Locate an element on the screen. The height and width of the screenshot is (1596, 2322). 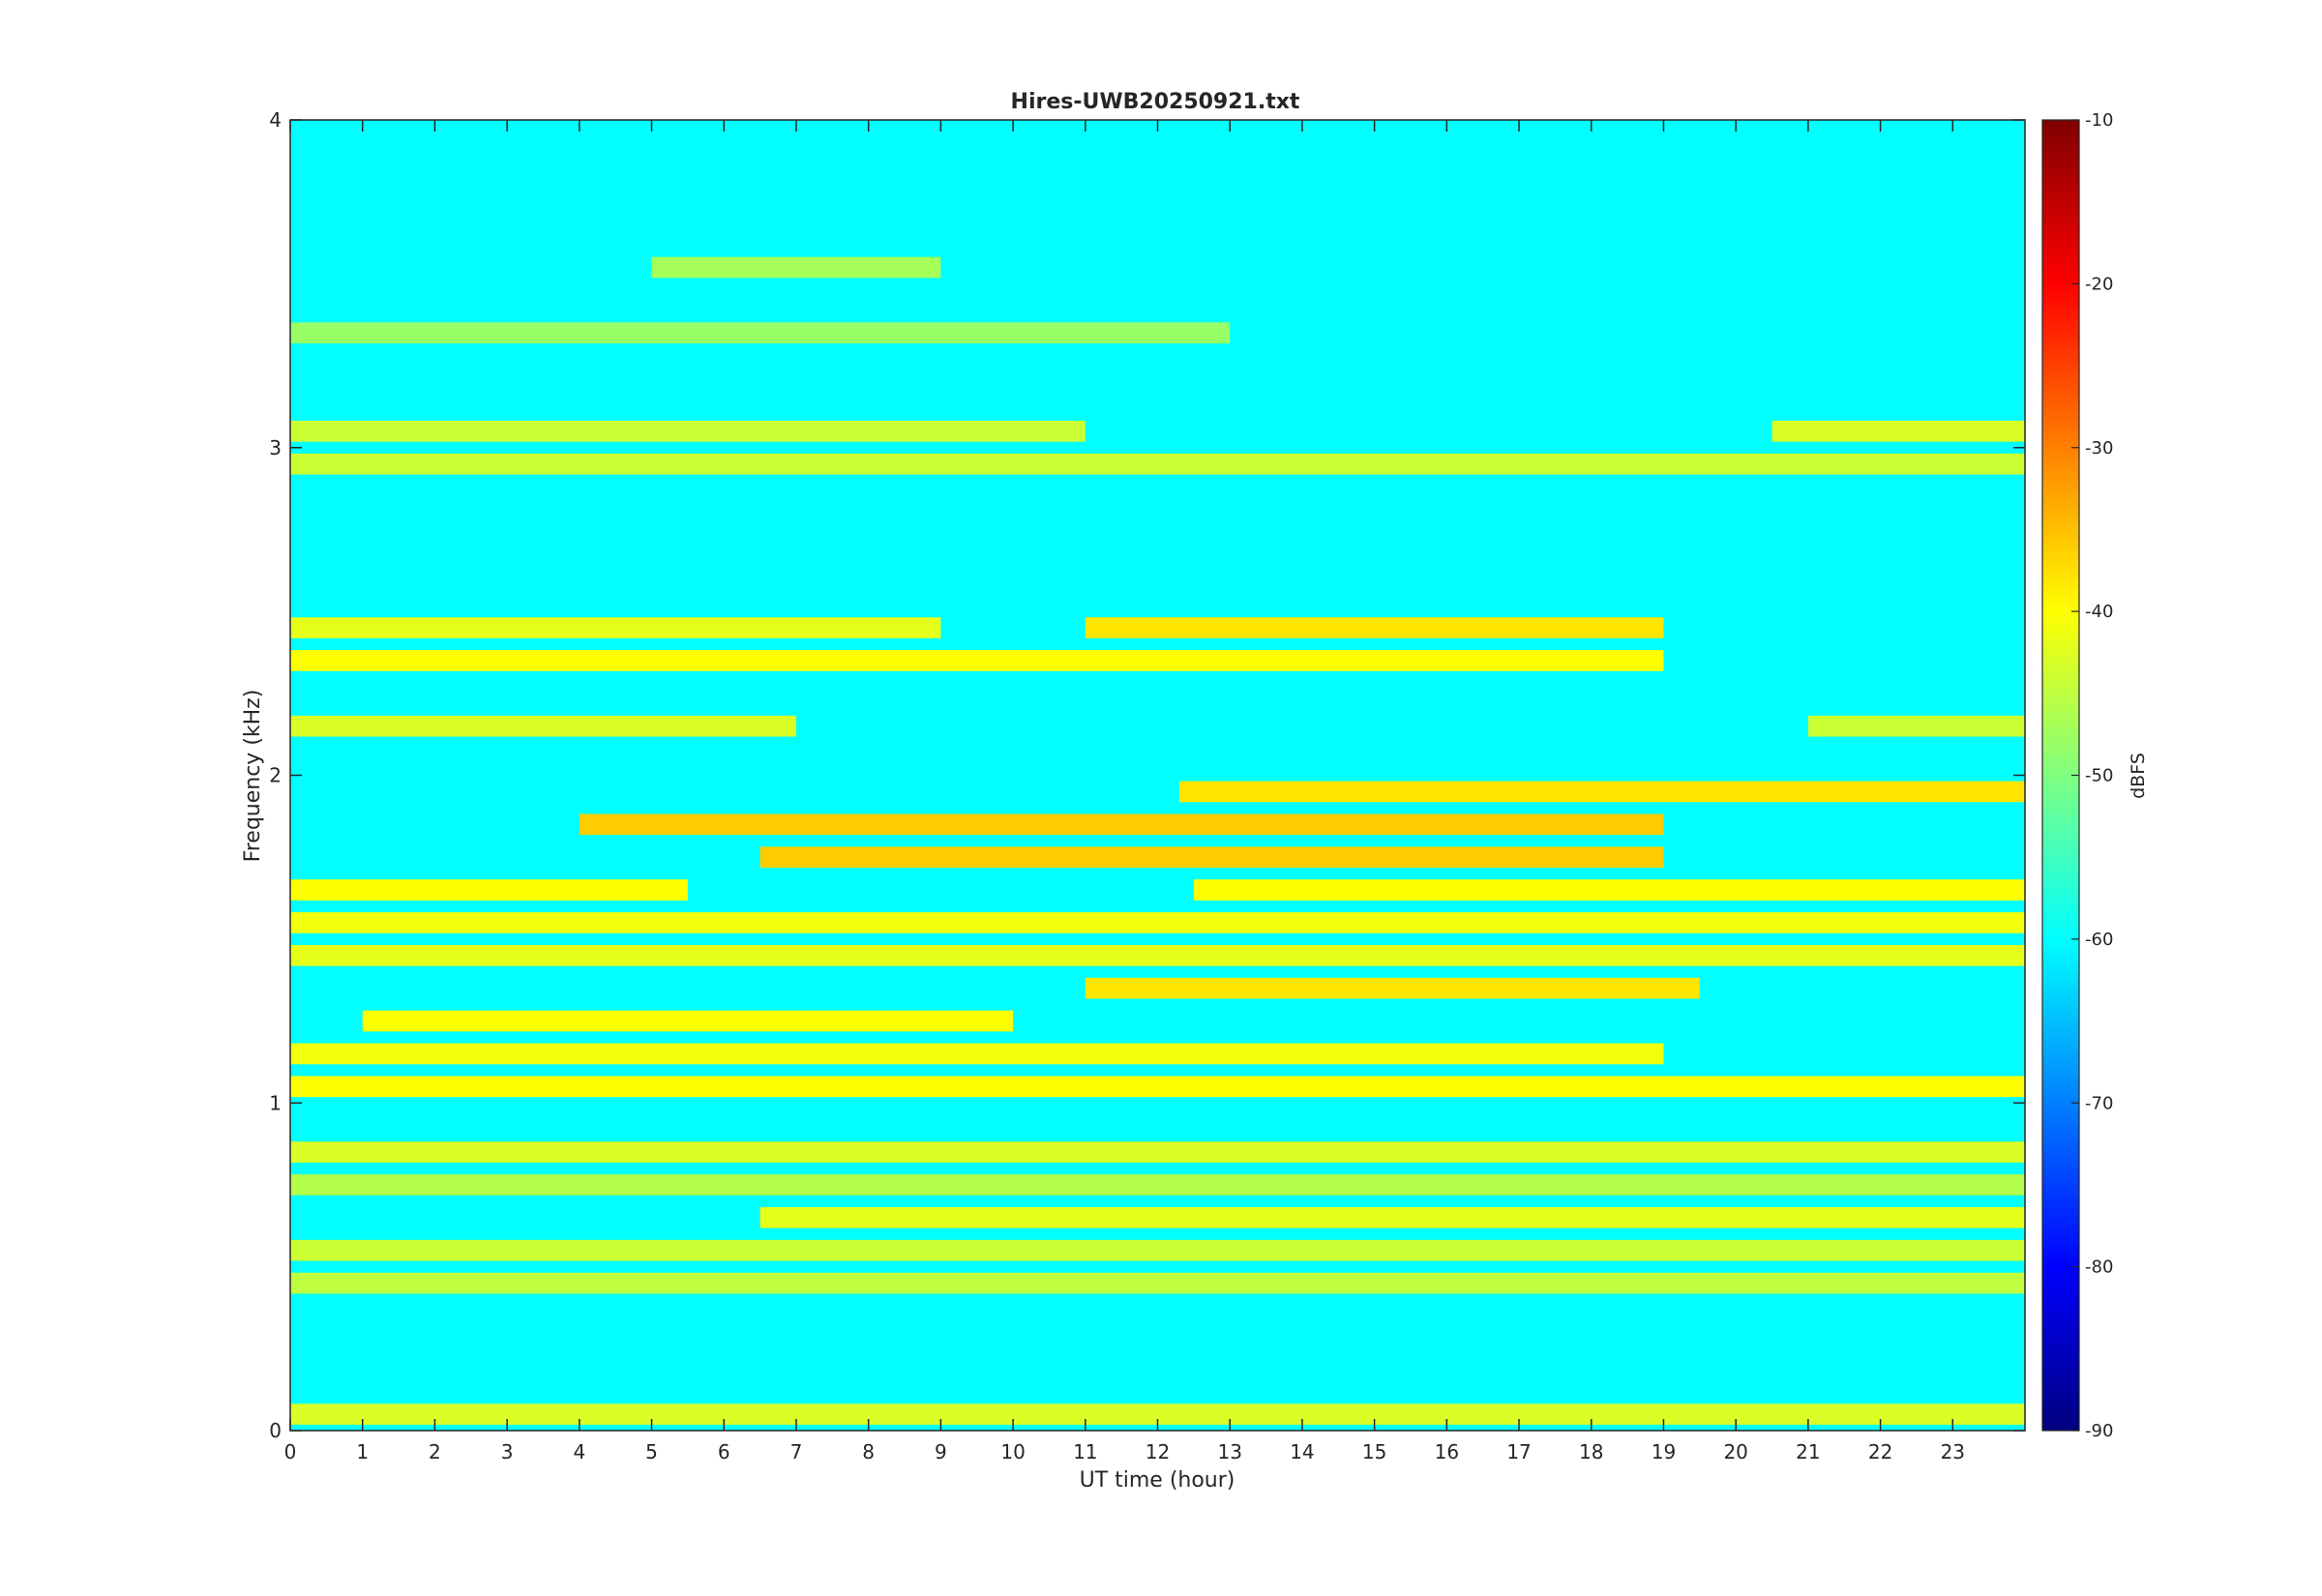
x-tick-label: 3 is located at coordinates (507, 1451).